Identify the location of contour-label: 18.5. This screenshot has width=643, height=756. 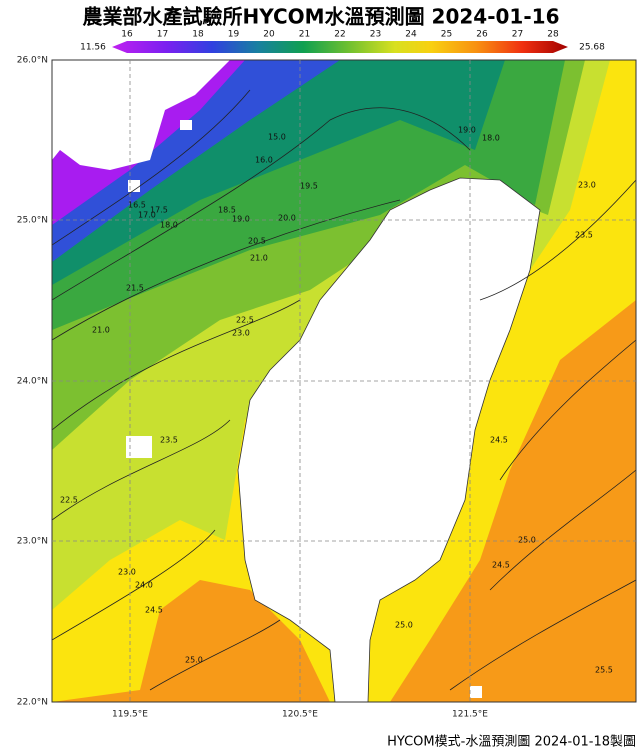
(227, 210).